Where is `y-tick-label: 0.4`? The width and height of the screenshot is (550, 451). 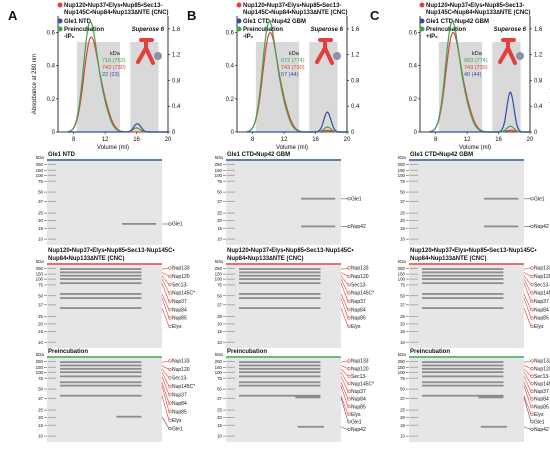
y-tick-label: 0.4 is located at coordinates (230, 67).